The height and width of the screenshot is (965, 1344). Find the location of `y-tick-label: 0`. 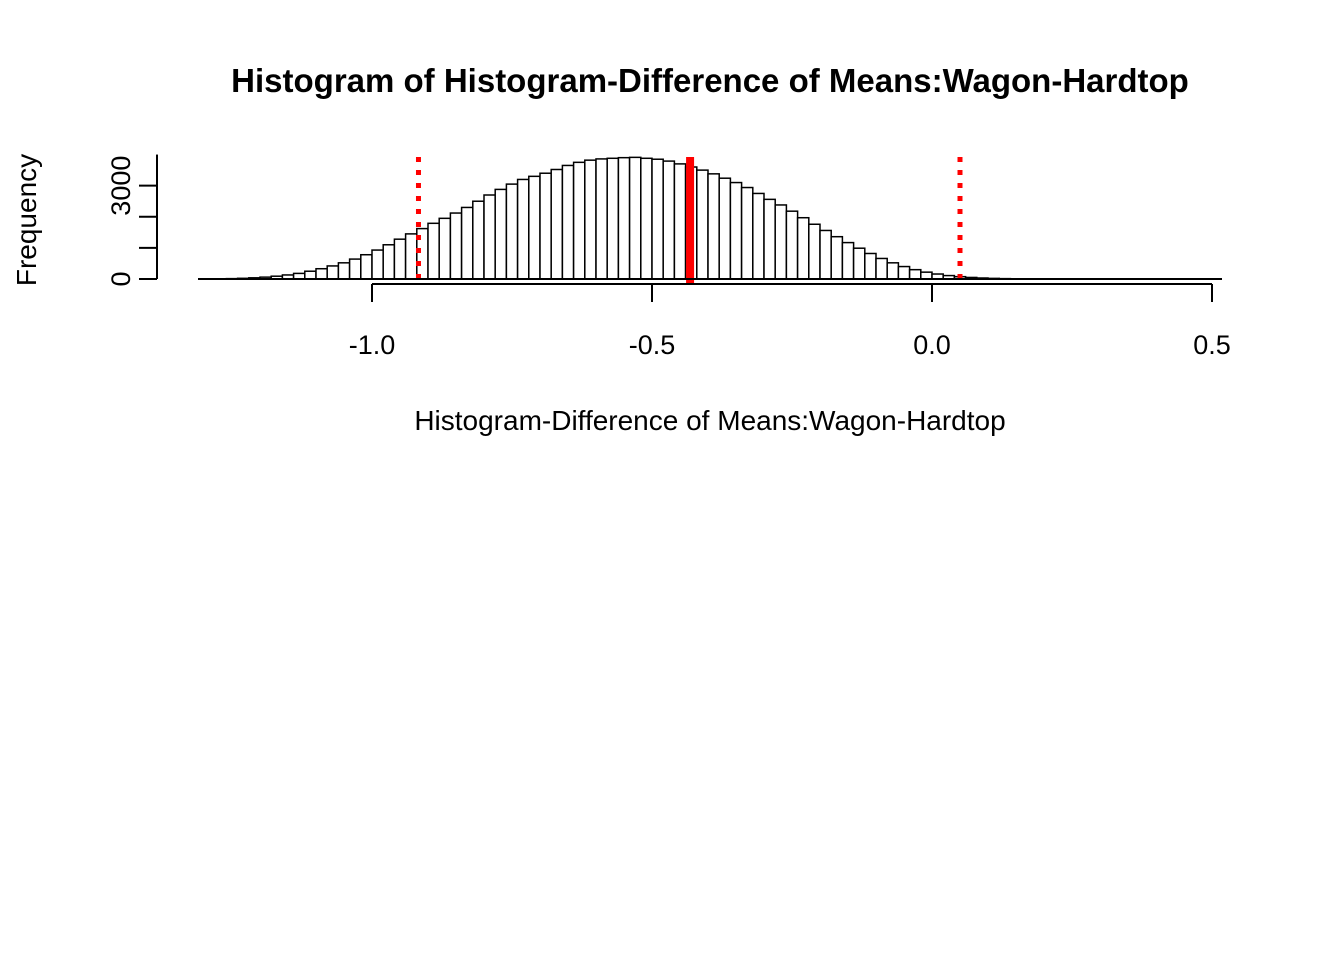

y-tick-label: 0 is located at coordinates (121, 278).